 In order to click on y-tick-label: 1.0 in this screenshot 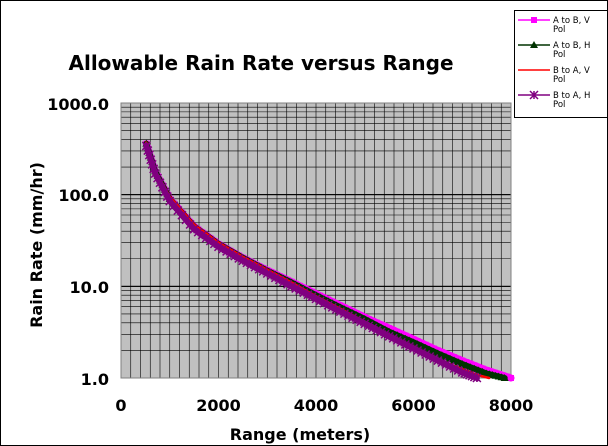, I will do `click(95, 379)`.